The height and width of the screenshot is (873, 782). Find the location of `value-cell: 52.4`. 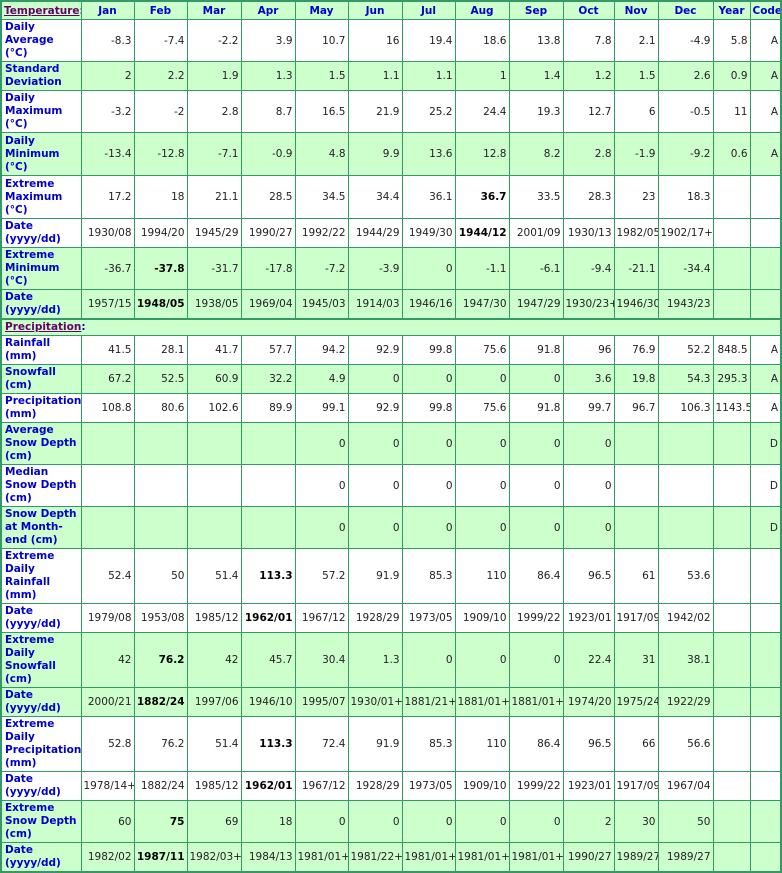

value-cell: 52.4 is located at coordinates (107, 576).